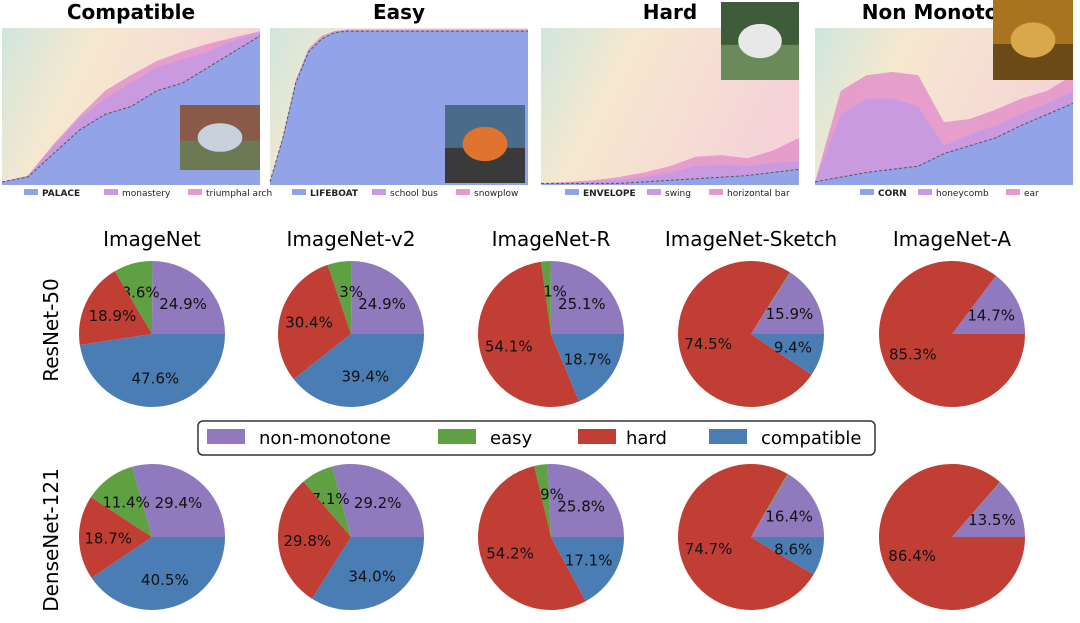  I want to click on panel-legend-label: honeycomb, so click(962, 194).